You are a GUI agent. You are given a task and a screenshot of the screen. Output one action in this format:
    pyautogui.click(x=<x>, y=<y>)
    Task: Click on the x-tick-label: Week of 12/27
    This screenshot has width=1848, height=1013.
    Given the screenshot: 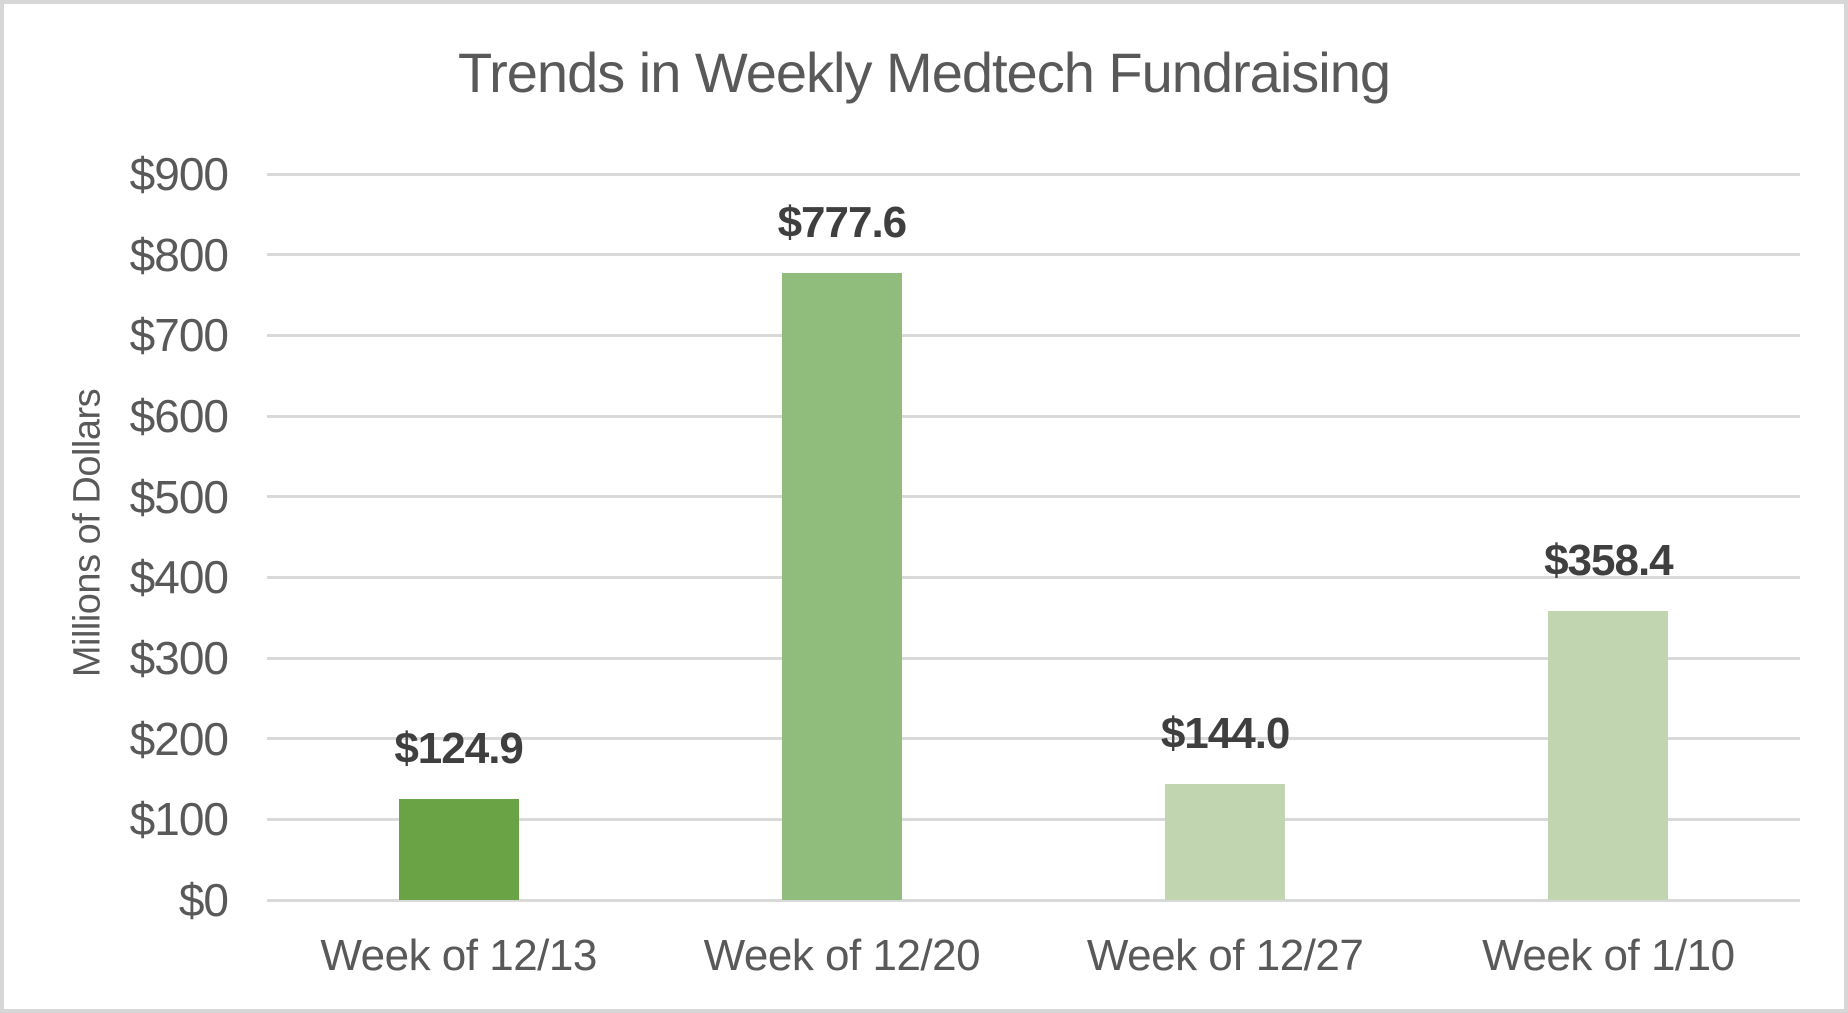 What is the action you would take?
    pyautogui.click(x=1225, y=955)
    